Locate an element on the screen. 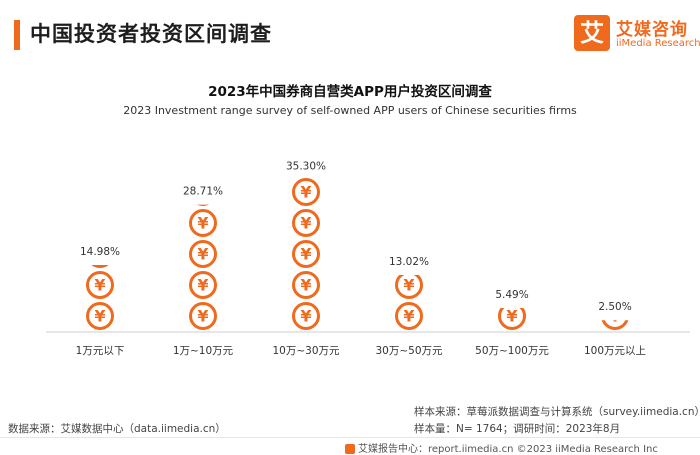  category-label: 30万~50万元 is located at coordinates (409, 351).